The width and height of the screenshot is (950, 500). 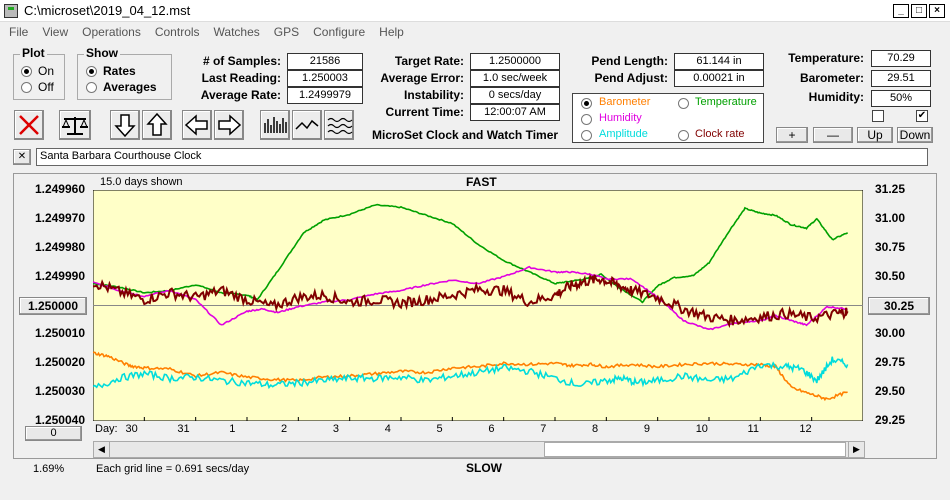 What do you see at coordinates (286, 32) in the screenshot?
I see `menu-gps: GPS` at bounding box center [286, 32].